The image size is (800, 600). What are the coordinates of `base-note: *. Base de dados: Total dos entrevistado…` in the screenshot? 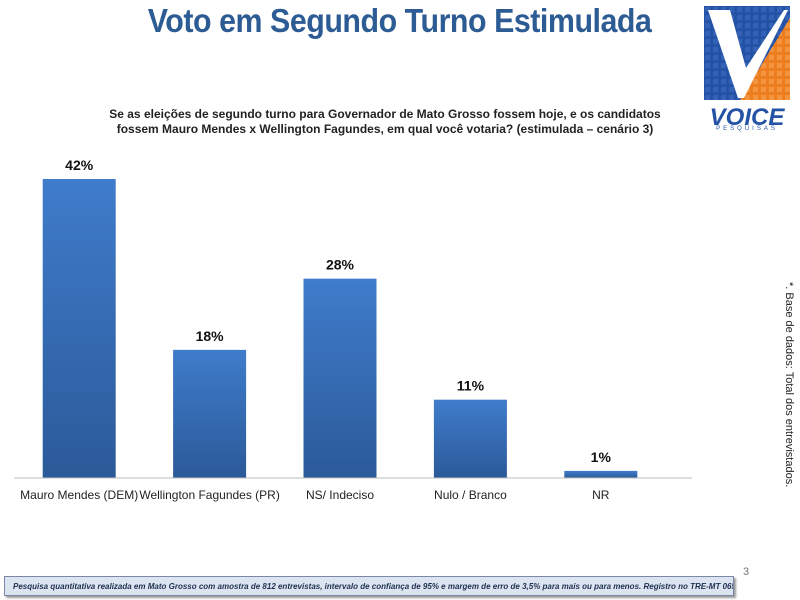 It's located at (789, 385).